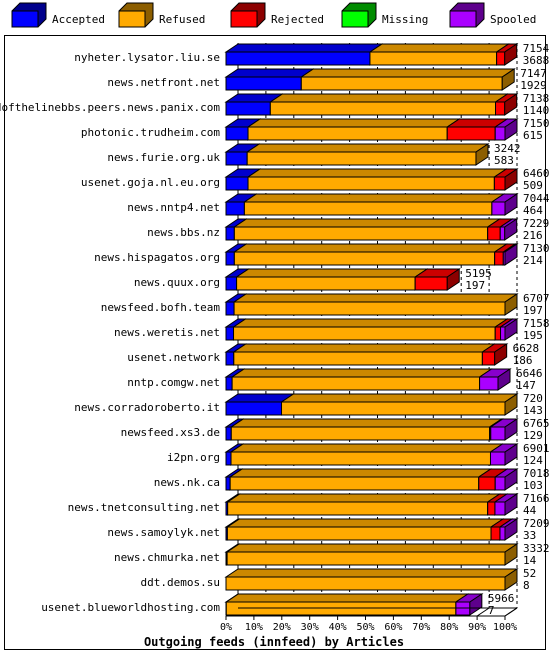 The width and height of the screenshot is (550, 655). What do you see at coordinates (310, 627) in the screenshot?
I see `x-tick-label: 30%` at bounding box center [310, 627].